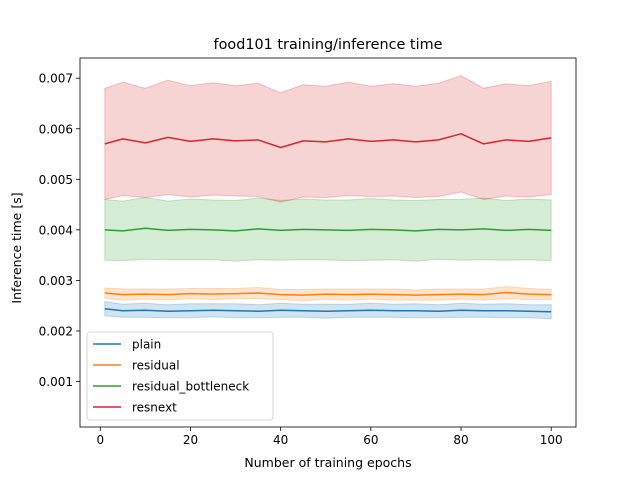  What do you see at coordinates (156, 366) in the screenshot?
I see `legend-label-residual: residual` at bounding box center [156, 366].